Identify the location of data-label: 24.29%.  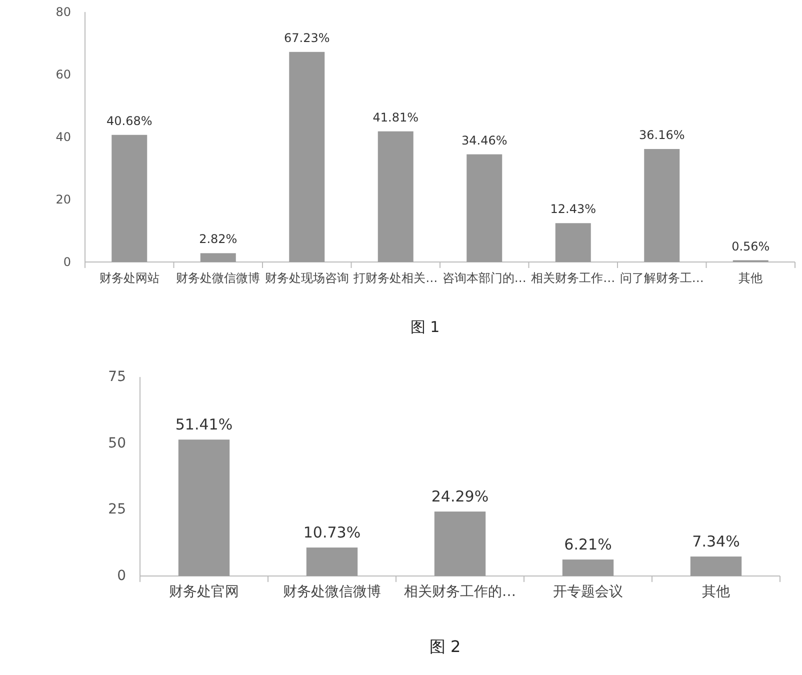
(460, 497).